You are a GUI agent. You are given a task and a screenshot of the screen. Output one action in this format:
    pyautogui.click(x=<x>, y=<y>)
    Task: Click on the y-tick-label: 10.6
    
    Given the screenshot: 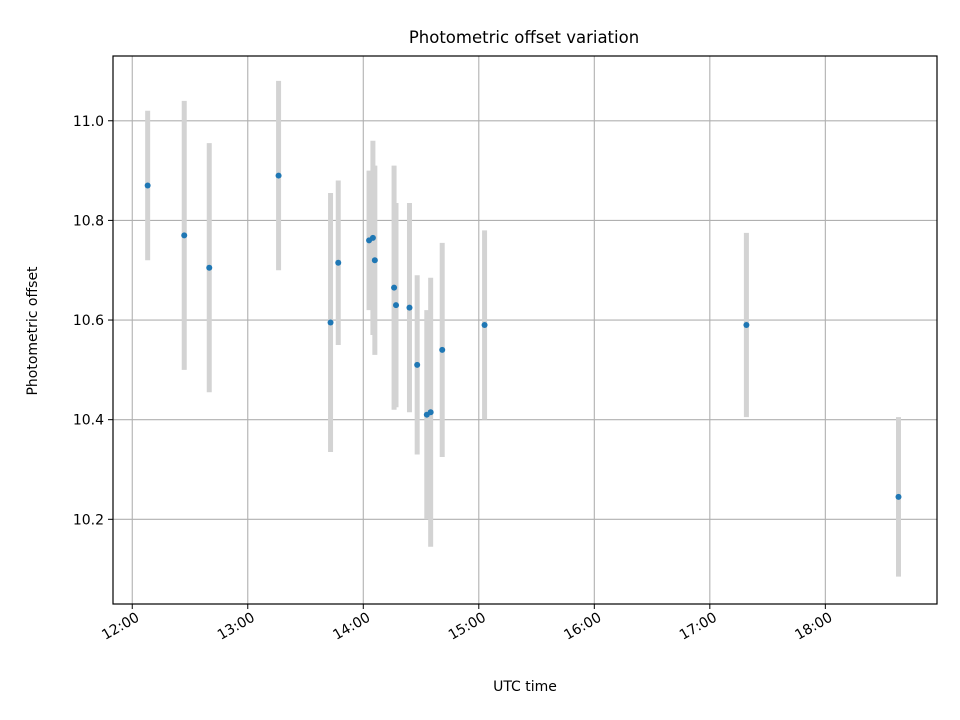 What is the action you would take?
    pyautogui.click(x=88, y=321)
    